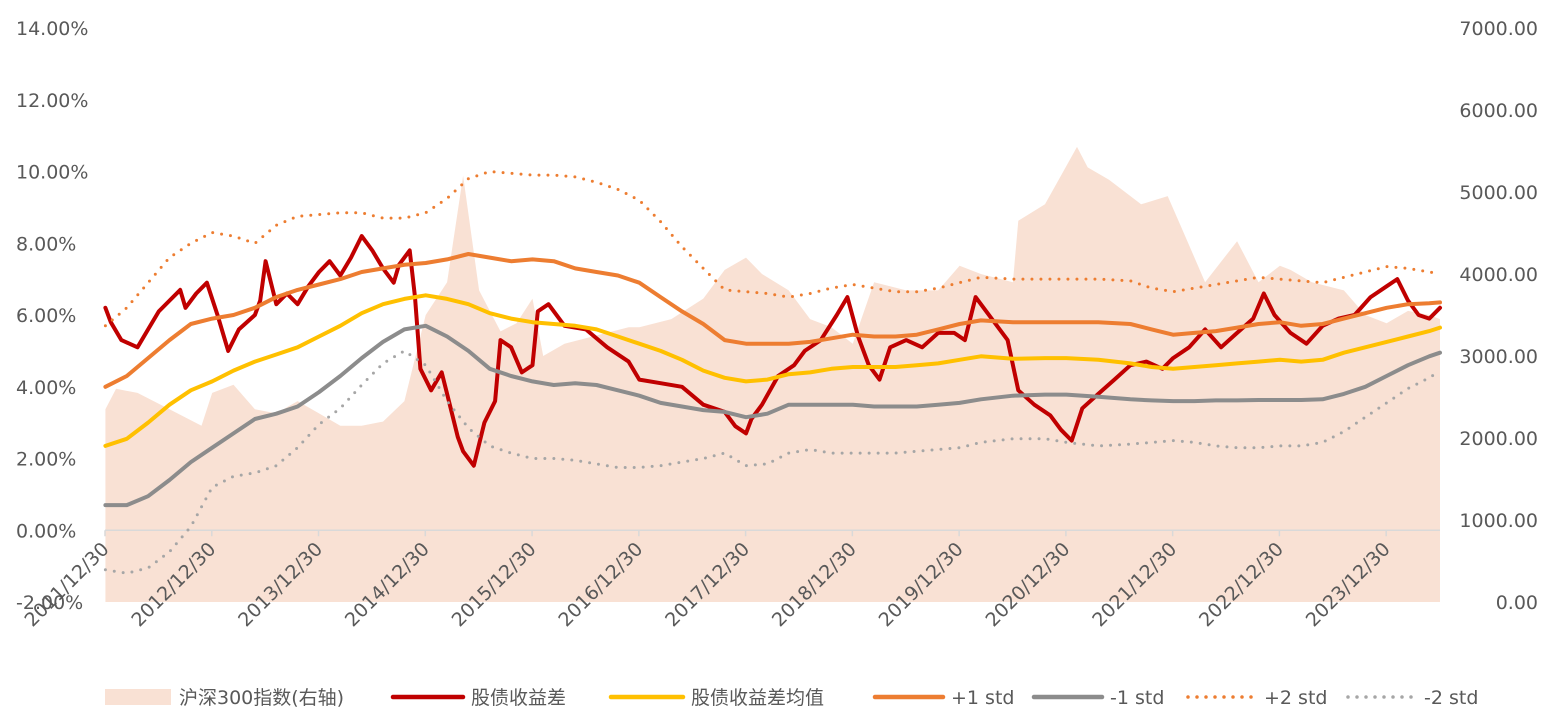 This screenshot has height=724, width=1554. I want to click on legend-item-spread-line: 股债收益差, so click(478, 698).